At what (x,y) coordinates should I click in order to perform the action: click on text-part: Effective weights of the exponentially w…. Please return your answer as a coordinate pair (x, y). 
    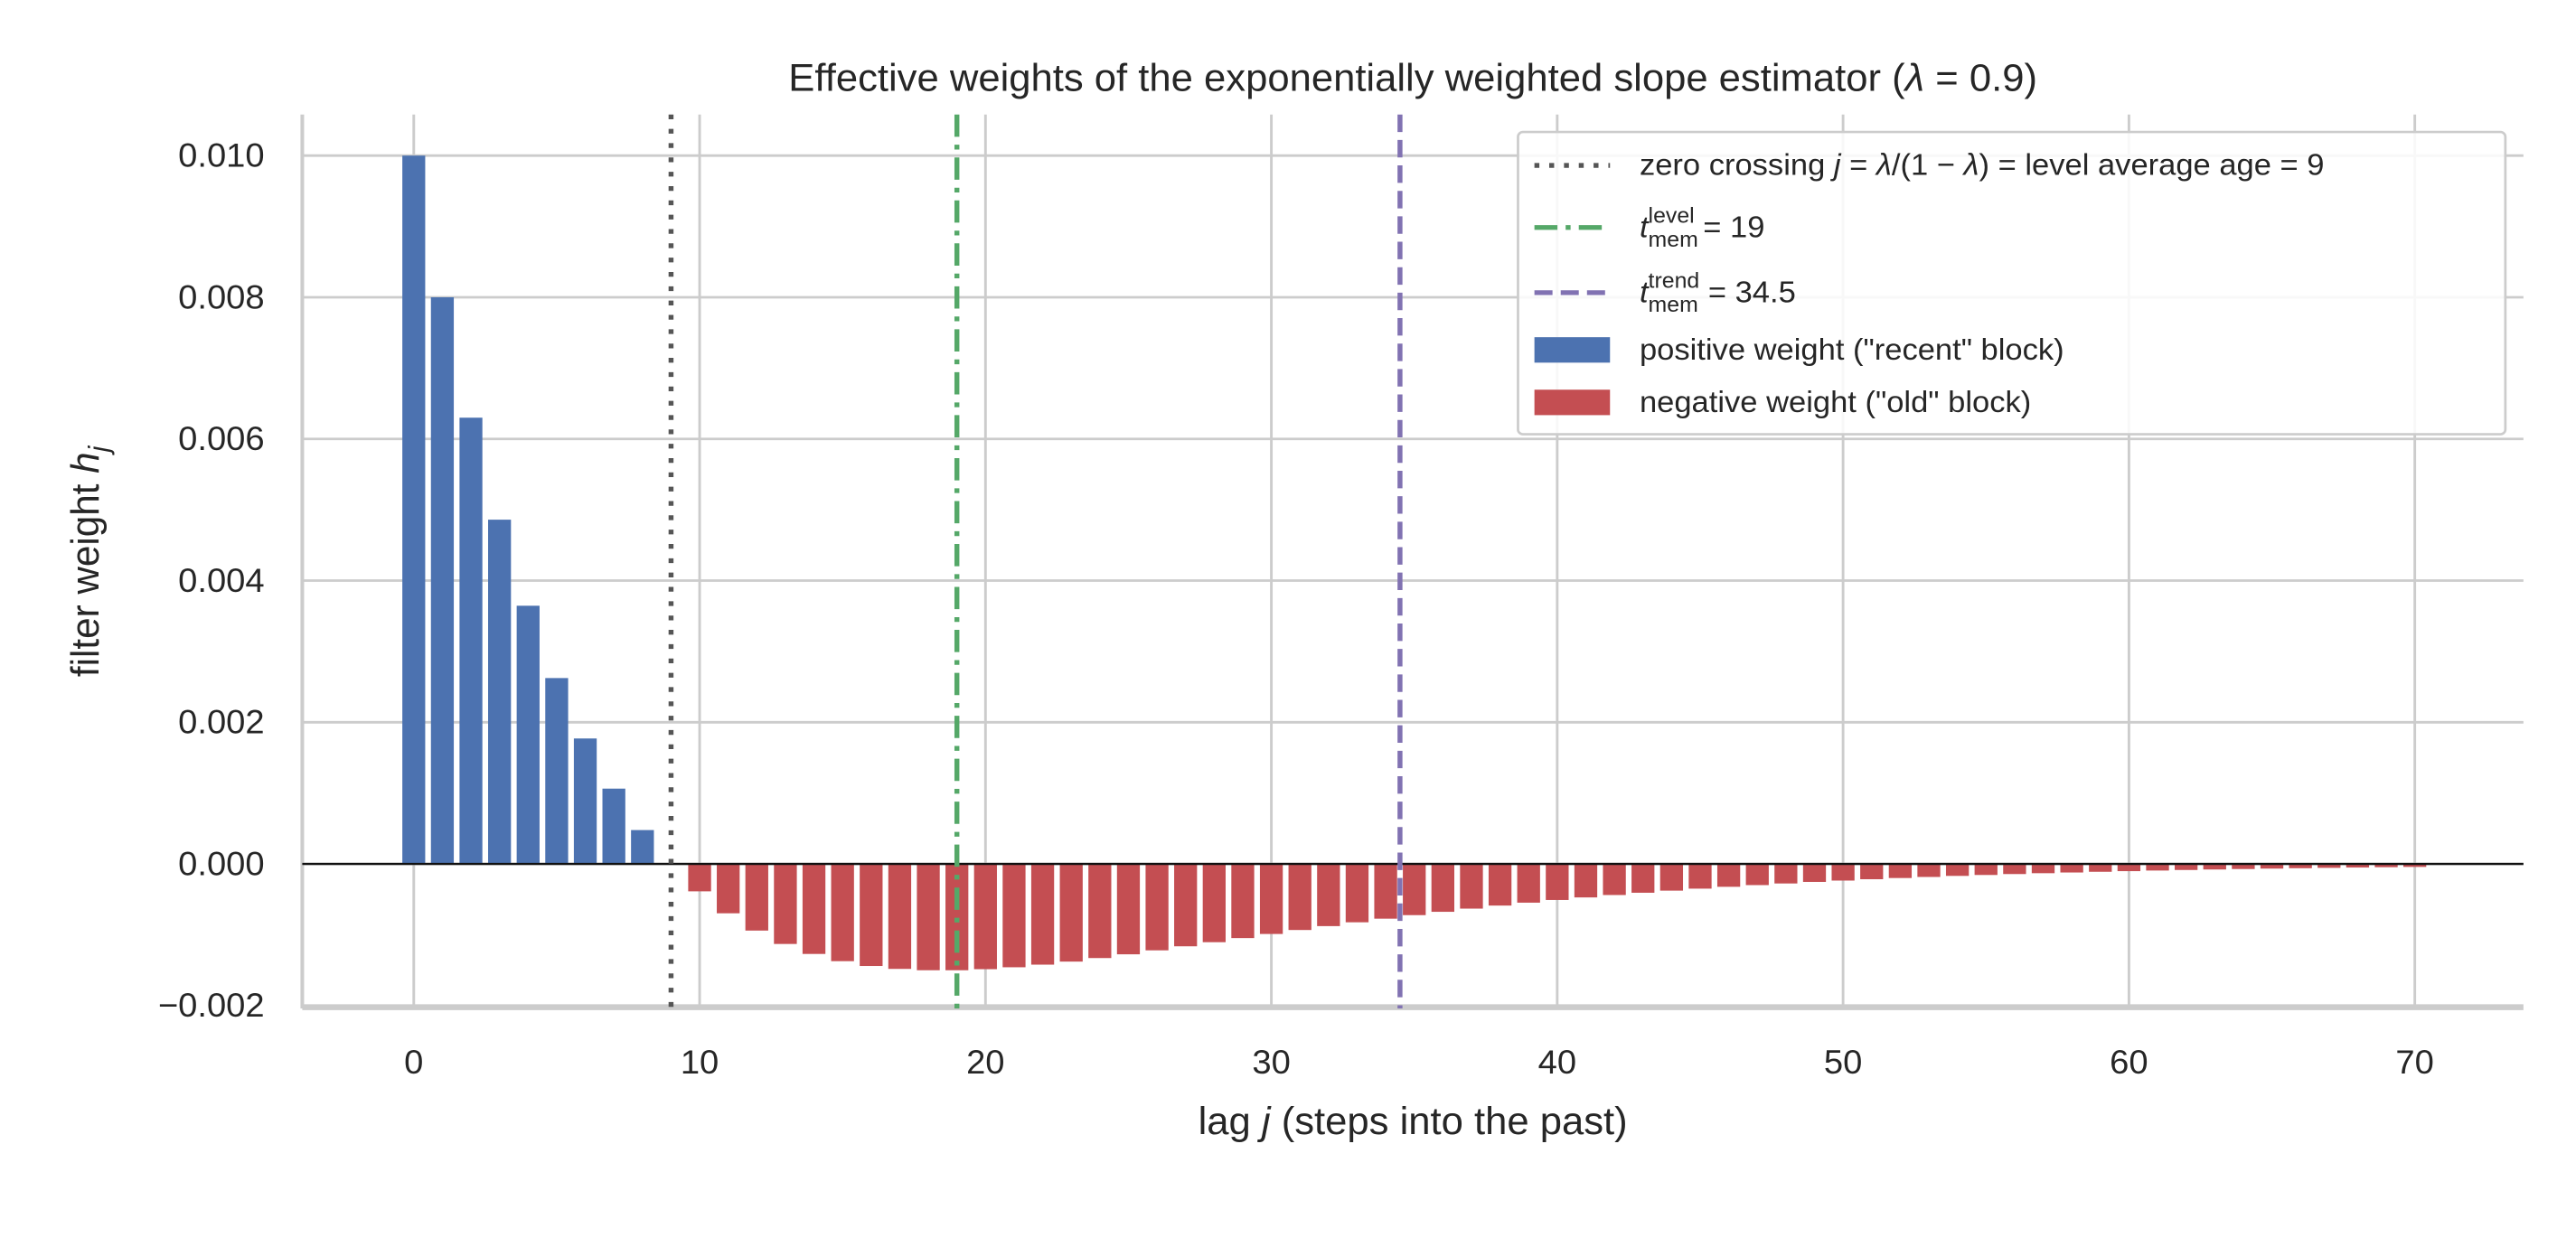
    Looking at the image, I should click on (1346, 78).